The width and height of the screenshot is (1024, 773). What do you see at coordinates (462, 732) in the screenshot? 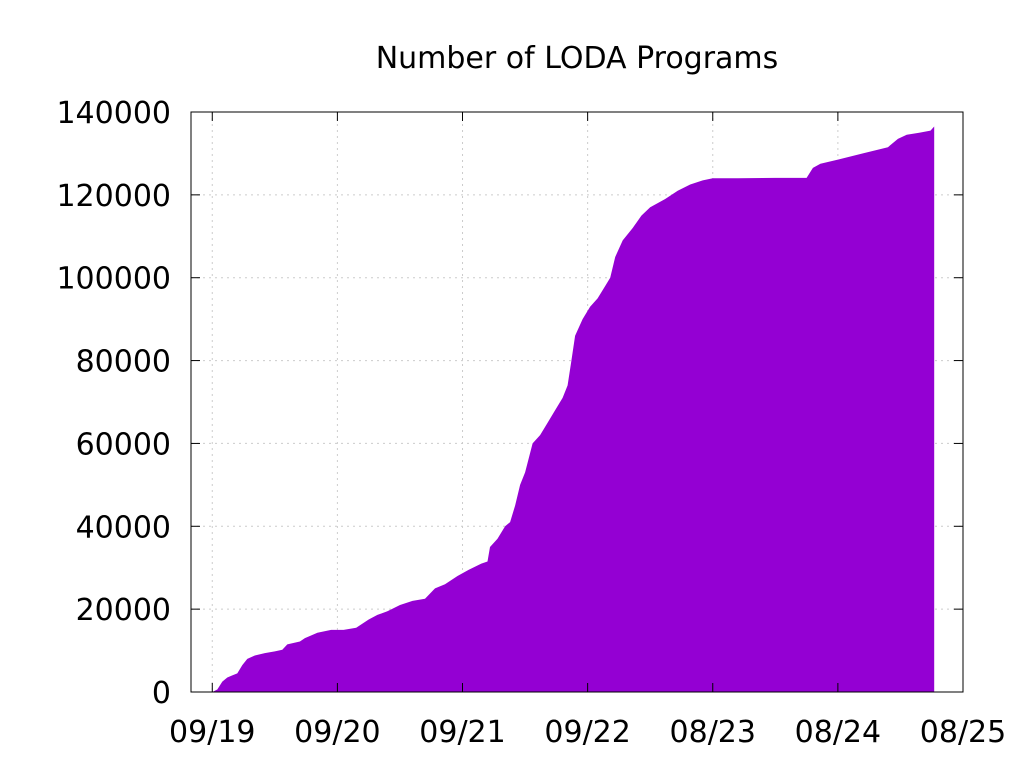
I see `x-tick-label: 09/21` at bounding box center [462, 732].